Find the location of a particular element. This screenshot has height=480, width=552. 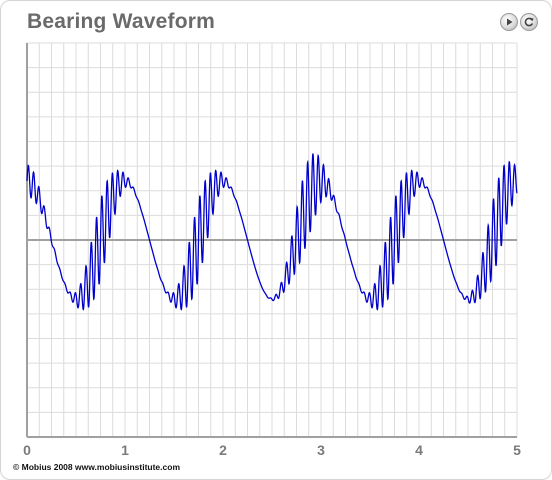

x-tick-label: 1 is located at coordinates (125, 450).